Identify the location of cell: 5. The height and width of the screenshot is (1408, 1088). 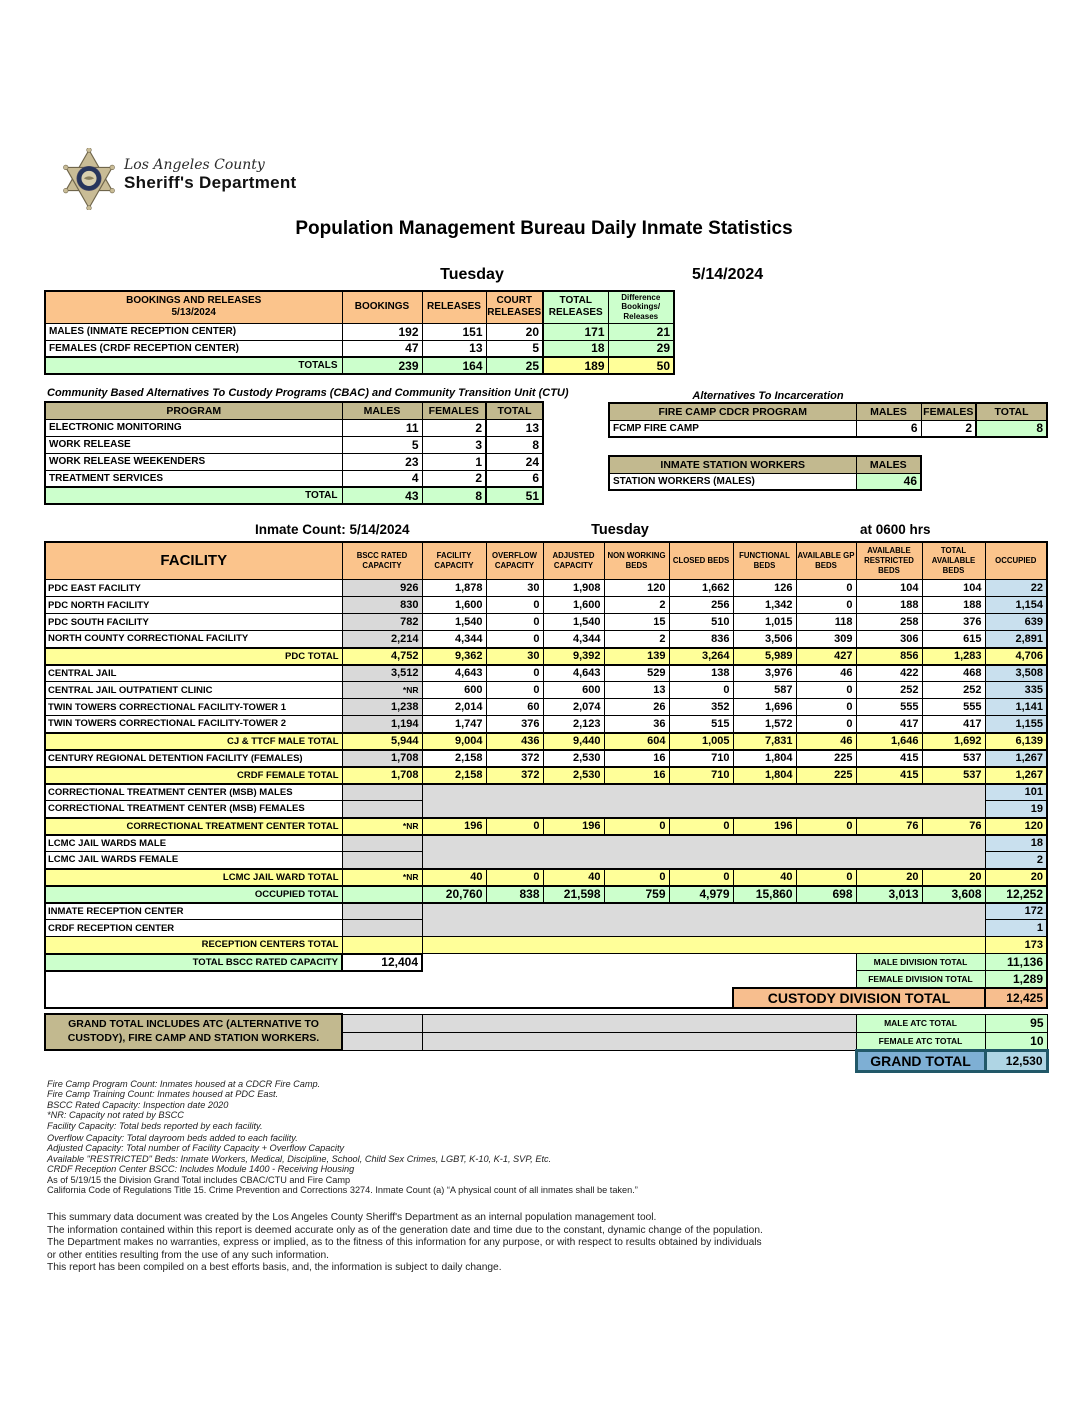
(514, 348).